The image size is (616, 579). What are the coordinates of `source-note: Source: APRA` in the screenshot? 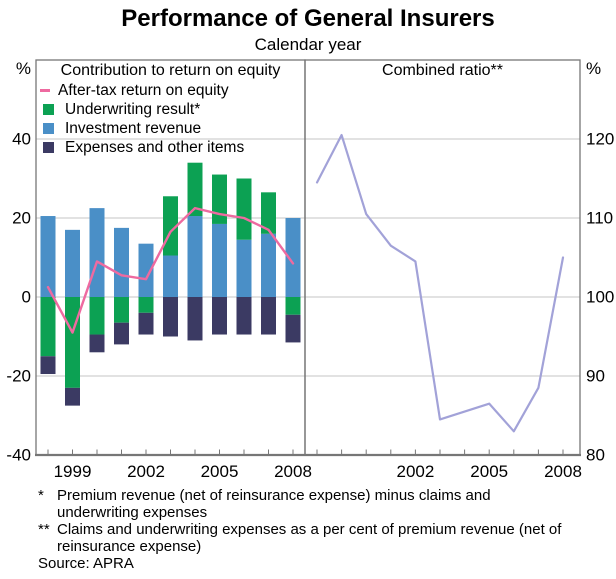 It's located at (86, 563).